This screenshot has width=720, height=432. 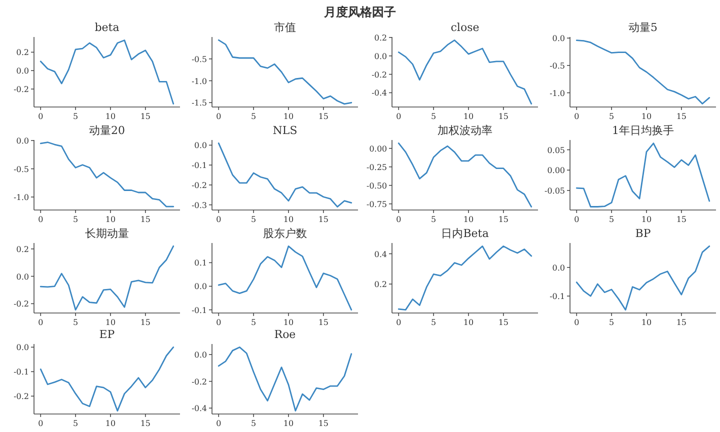 What do you see at coordinates (200, 263) in the screenshot?
I see `y-tick-label: 0.1` at bounding box center [200, 263].